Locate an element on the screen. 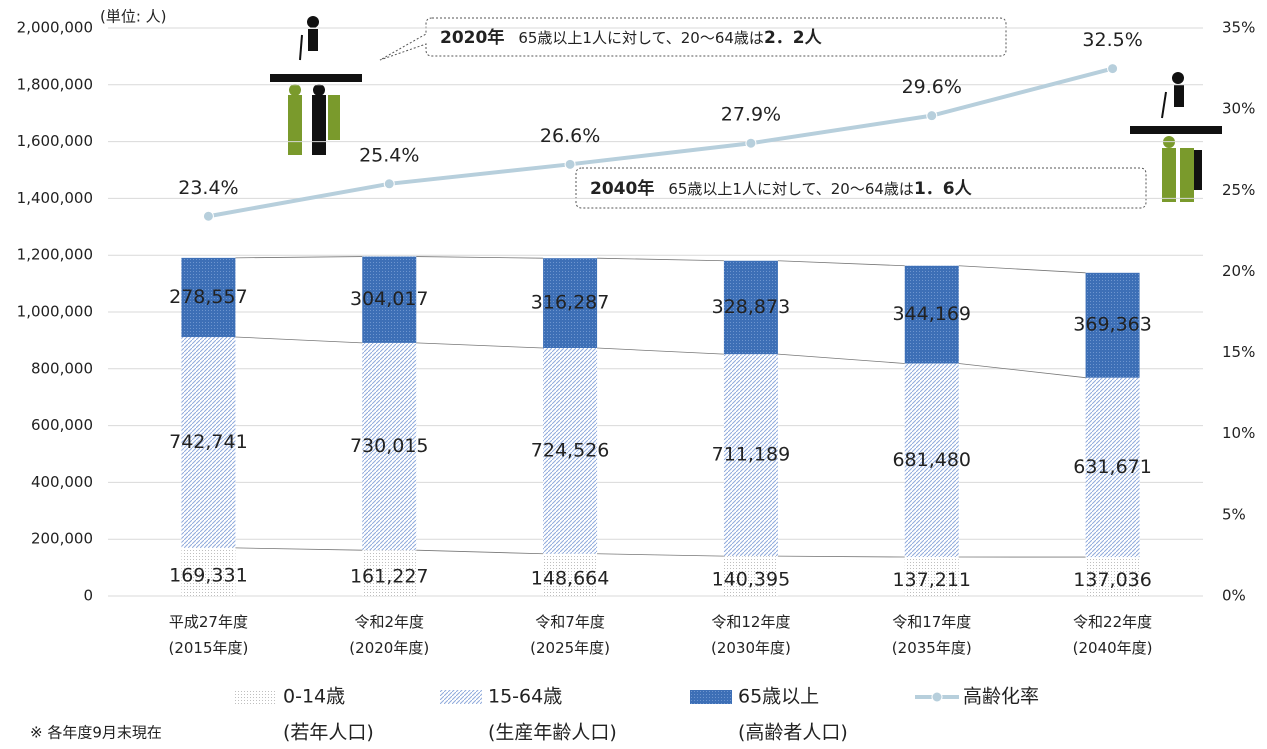 The image size is (1267, 749). bar-value-label: 304,017 is located at coordinates (389, 299).